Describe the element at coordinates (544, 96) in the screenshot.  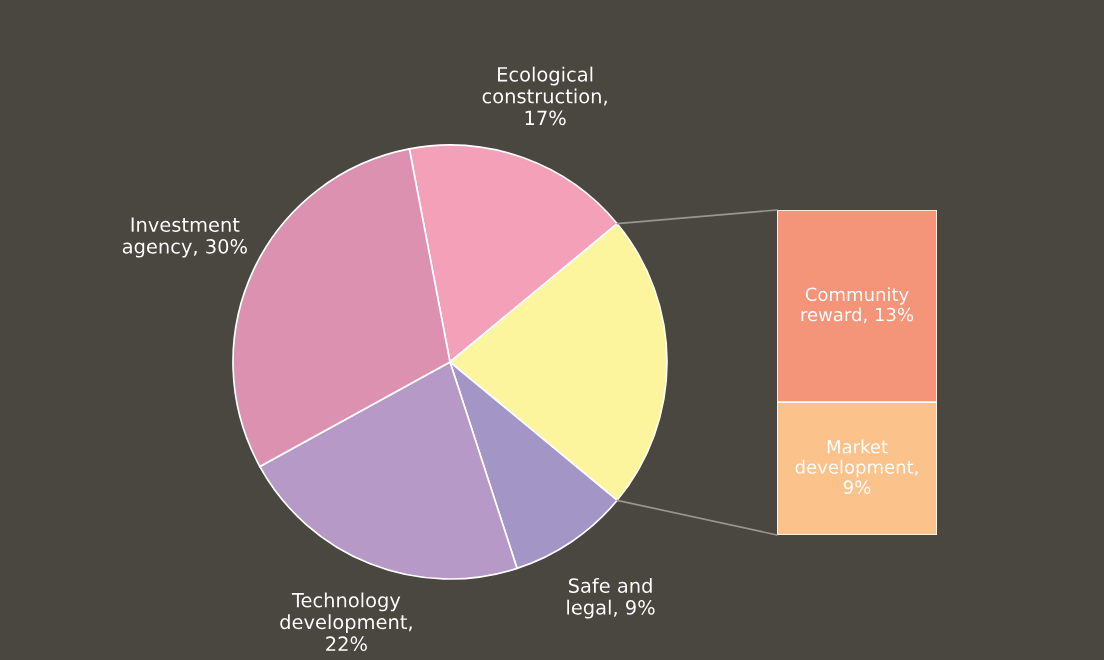
I see `slice-label: Ecological construction, 17%` at that location.